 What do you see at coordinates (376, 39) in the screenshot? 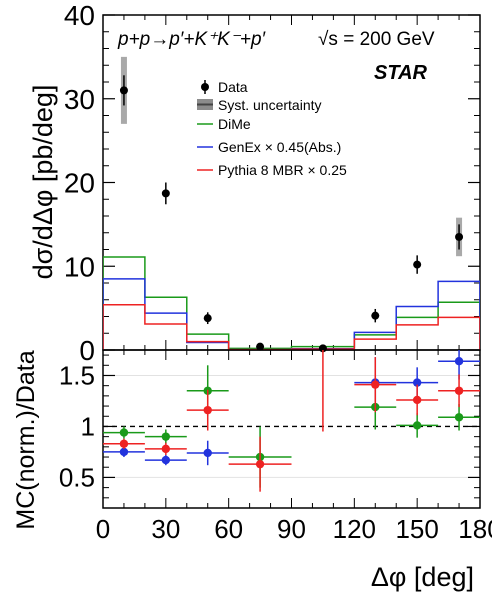
I see `energy-label: √s = 200 GeV` at bounding box center [376, 39].